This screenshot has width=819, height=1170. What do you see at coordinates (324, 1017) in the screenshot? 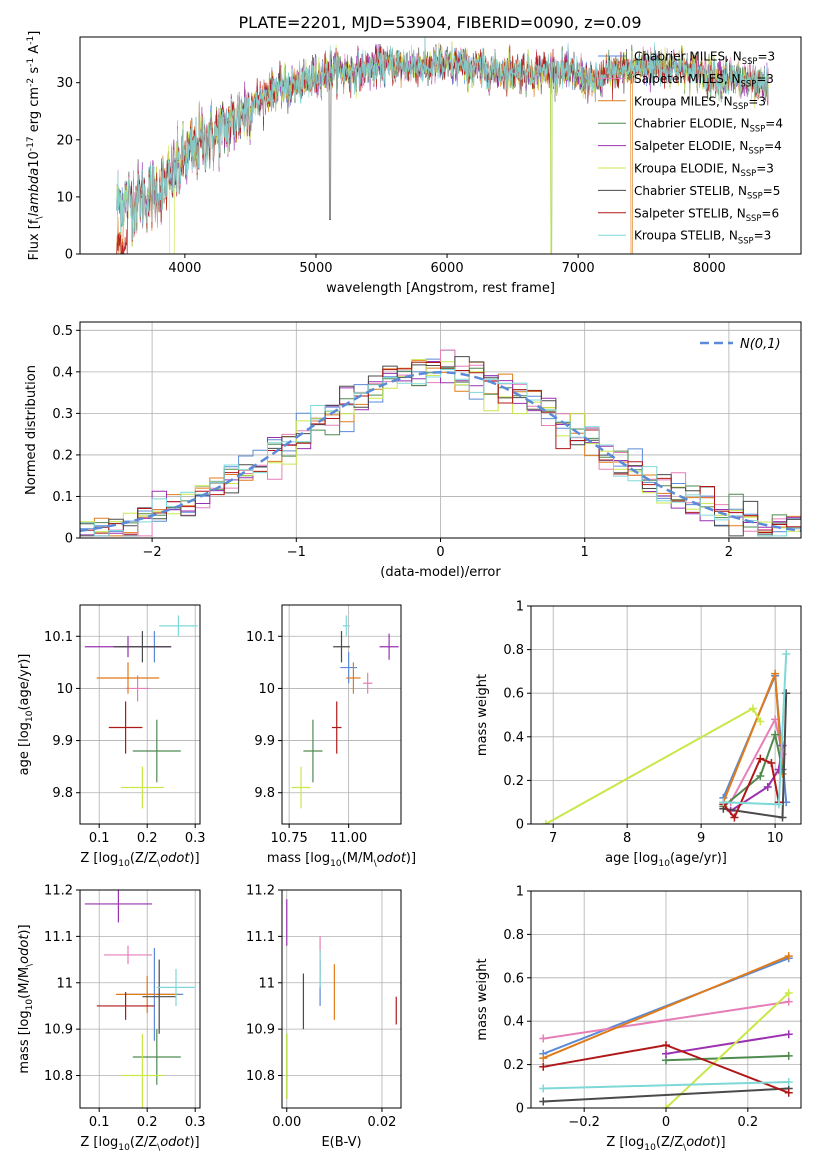
I see `panel-mass-vs-extinction: 0.00 0.02 10.8 10.9 11 11.1 11.2 E(B-V)` at bounding box center [324, 1017].